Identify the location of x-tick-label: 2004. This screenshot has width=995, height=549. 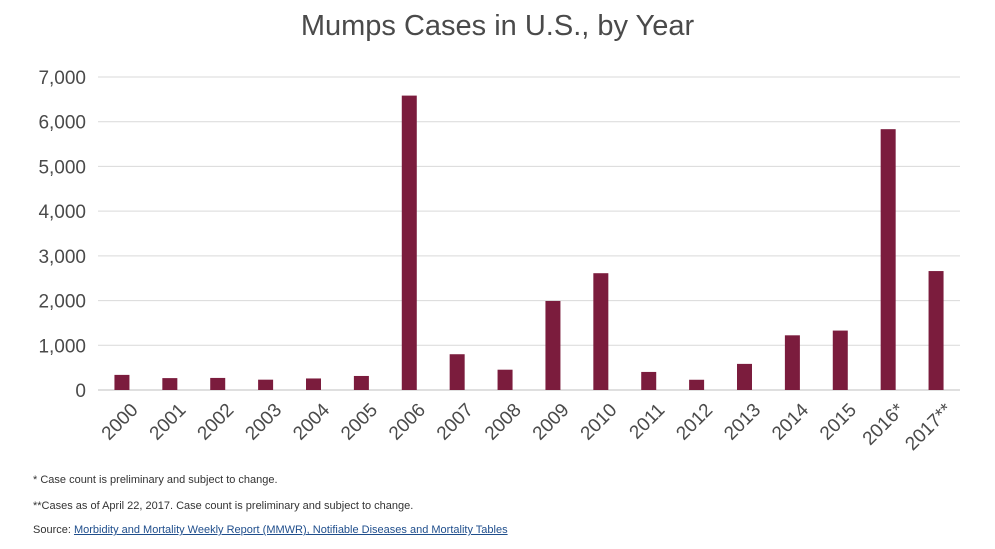
(311, 421).